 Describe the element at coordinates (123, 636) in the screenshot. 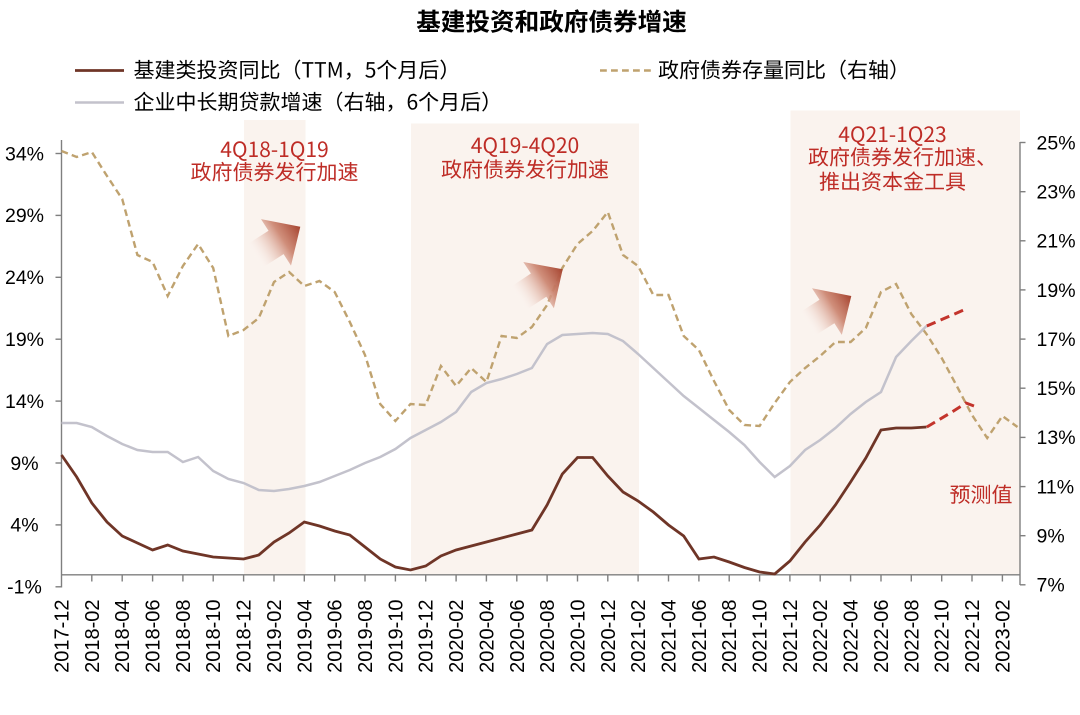

I see `svg-text: 2018-04` at that location.